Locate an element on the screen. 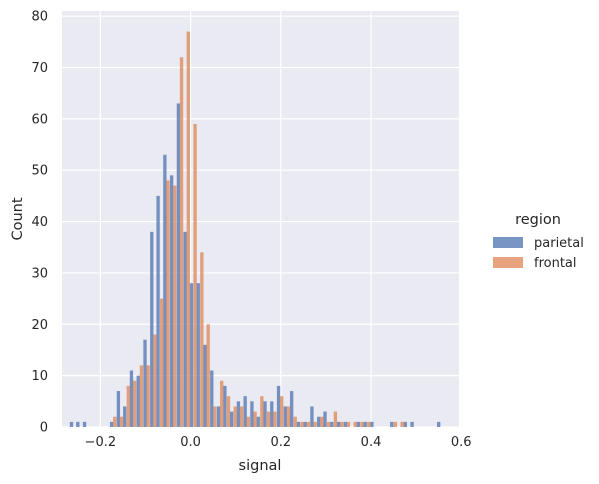  y-tick-label: 0 is located at coordinates (44, 428).